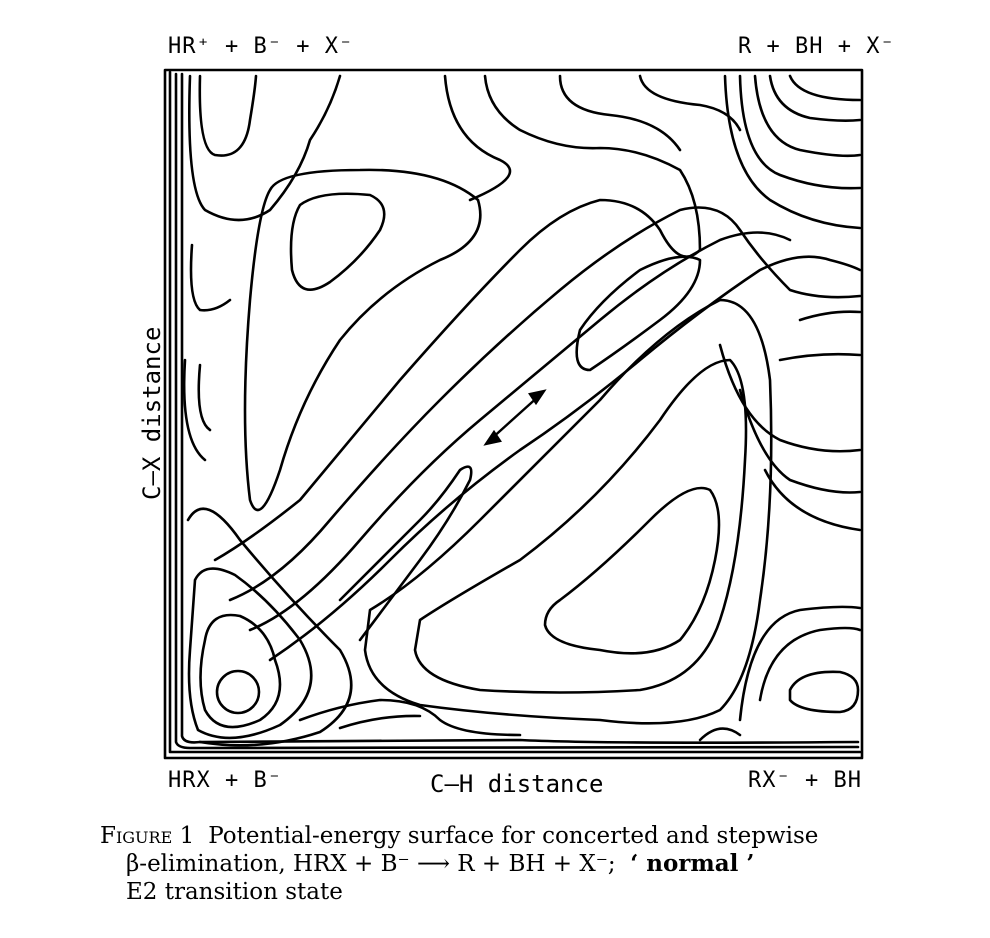 The width and height of the screenshot is (990, 938). Describe the element at coordinates (228, 115) in the screenshot. I see `contour-left-top` at that location.